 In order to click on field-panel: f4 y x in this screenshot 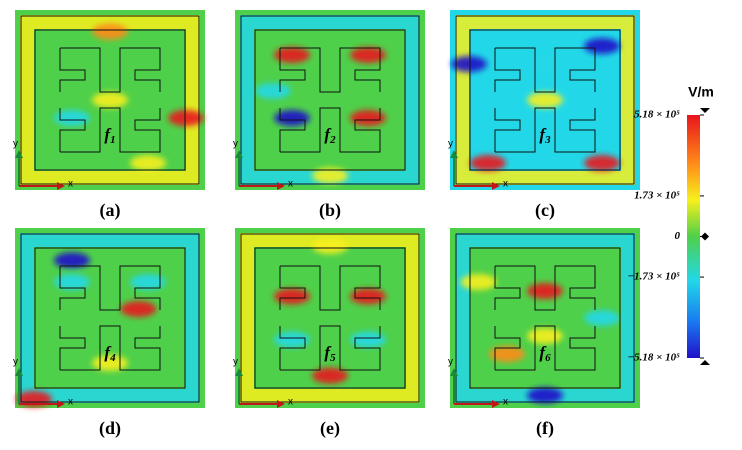, I will do `click(109, 318)`.